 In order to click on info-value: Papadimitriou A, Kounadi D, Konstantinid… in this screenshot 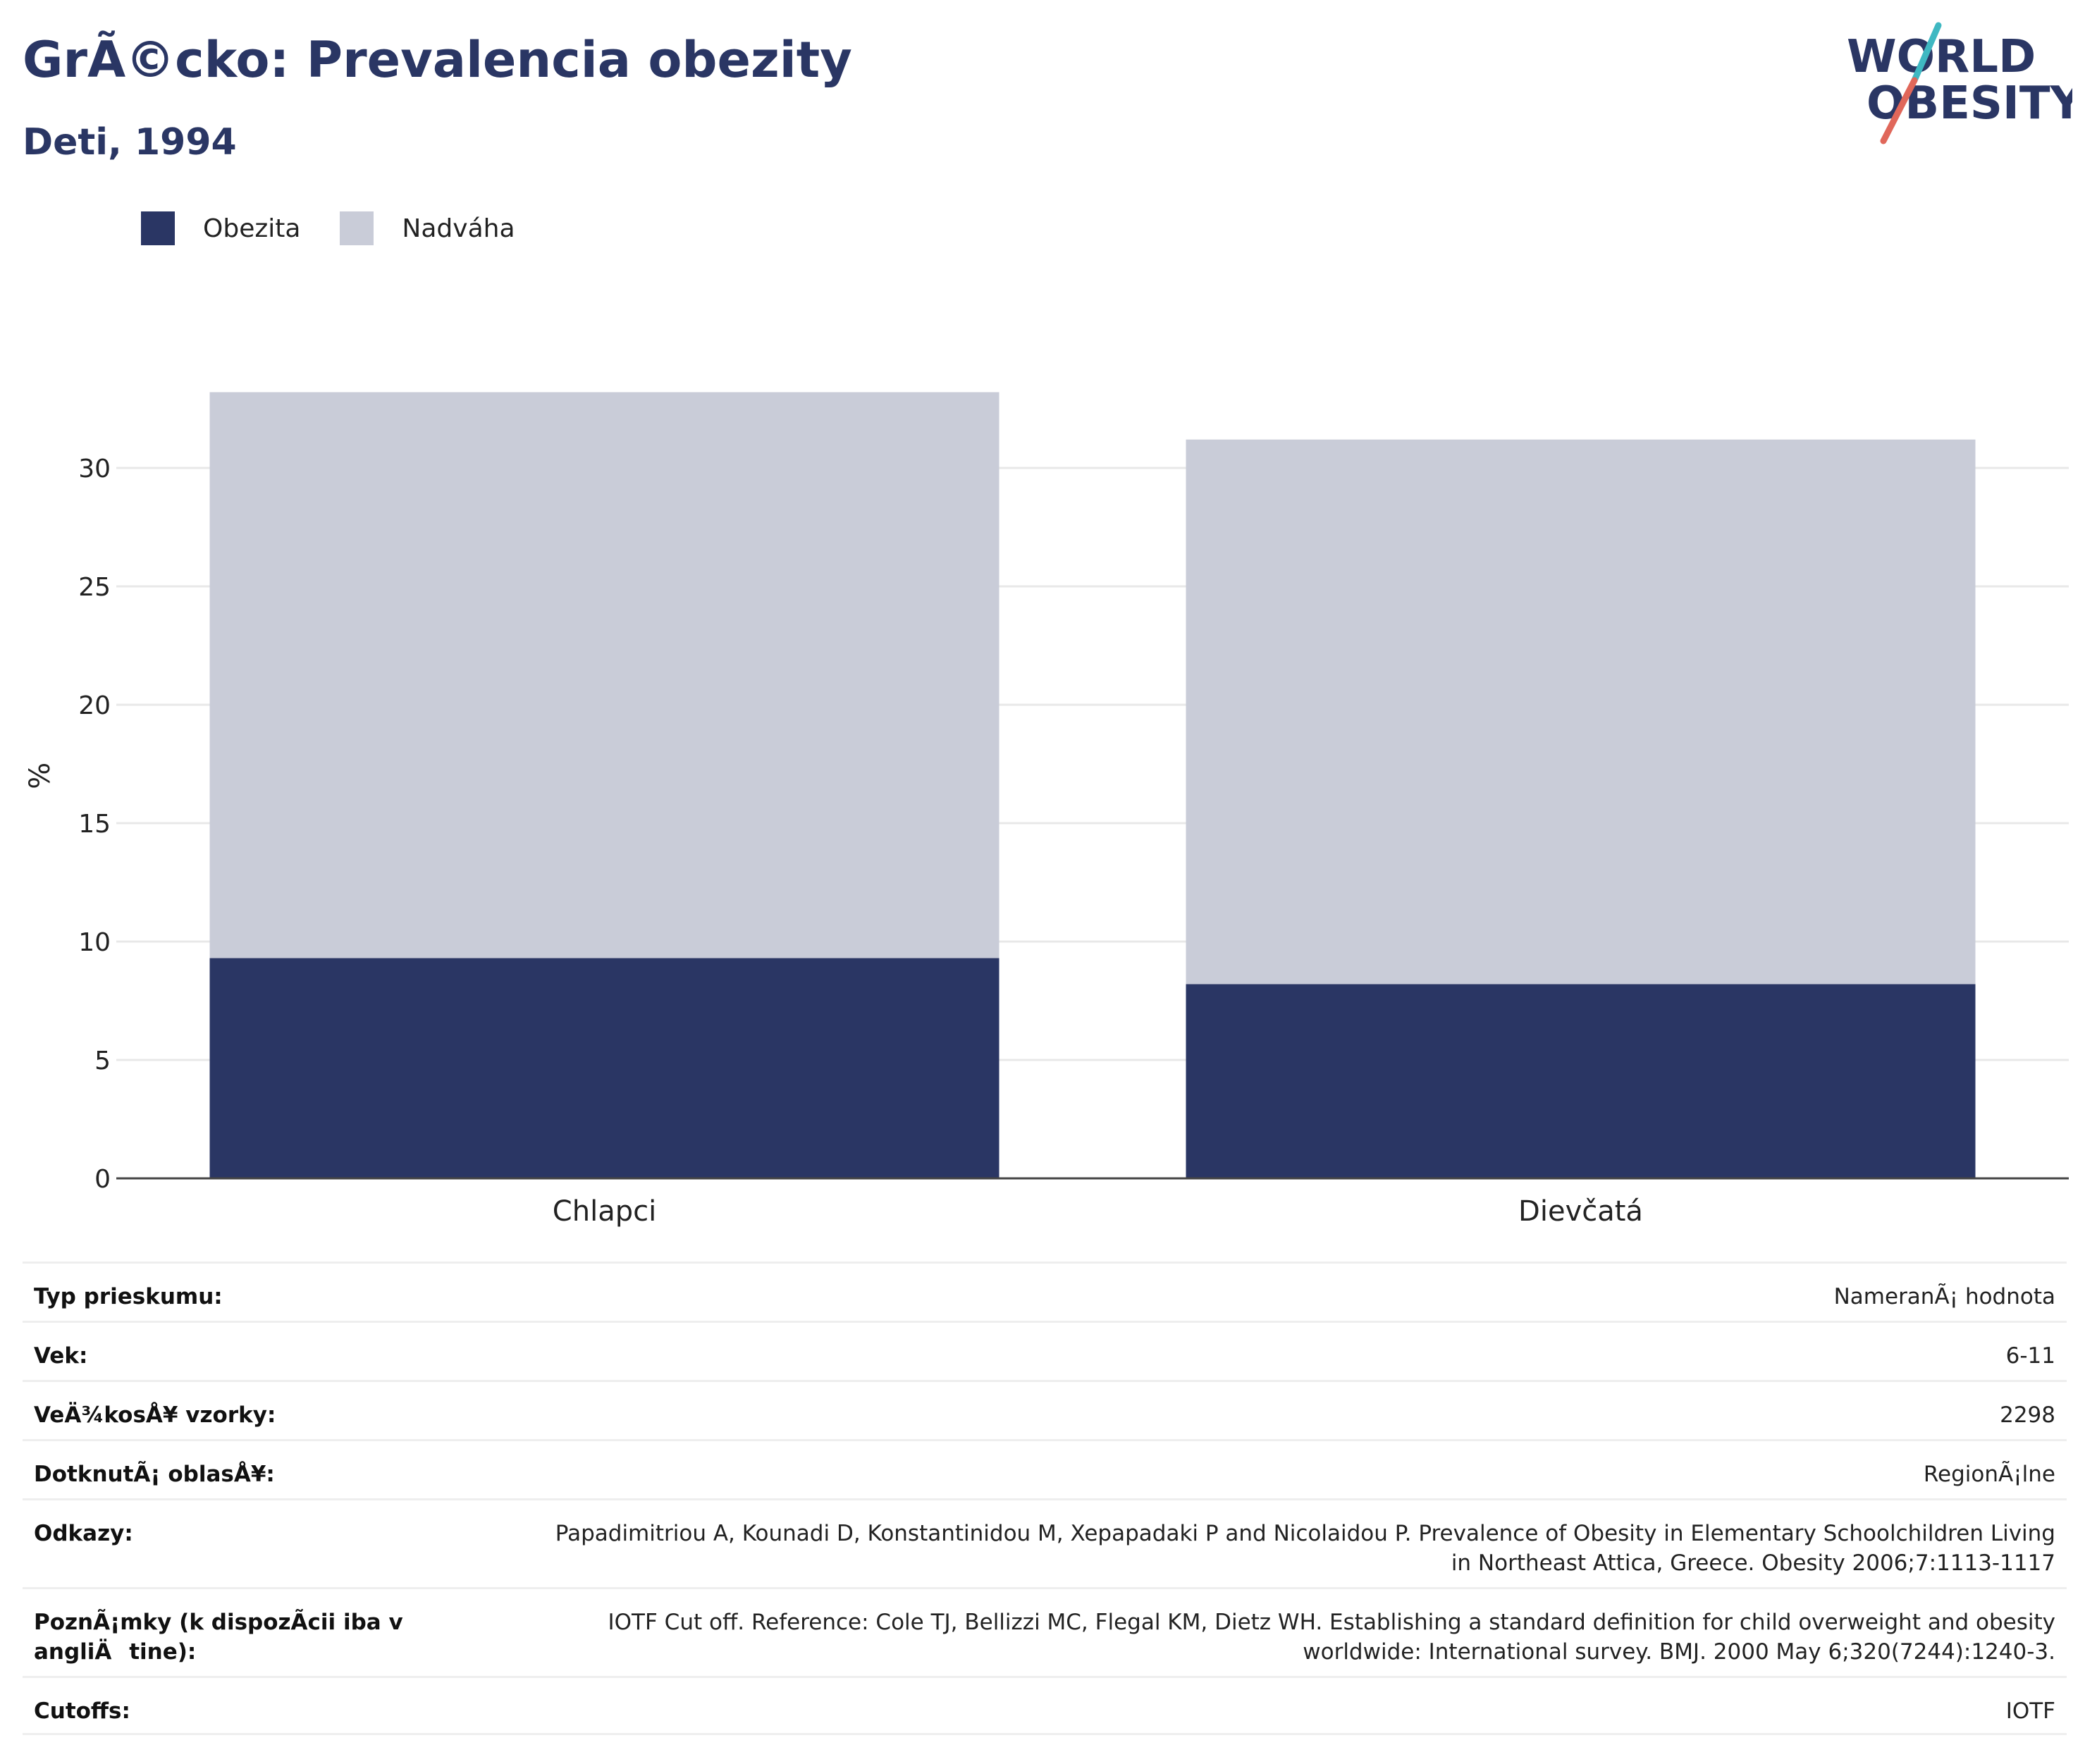, I will do `click(1305, 1548)`.